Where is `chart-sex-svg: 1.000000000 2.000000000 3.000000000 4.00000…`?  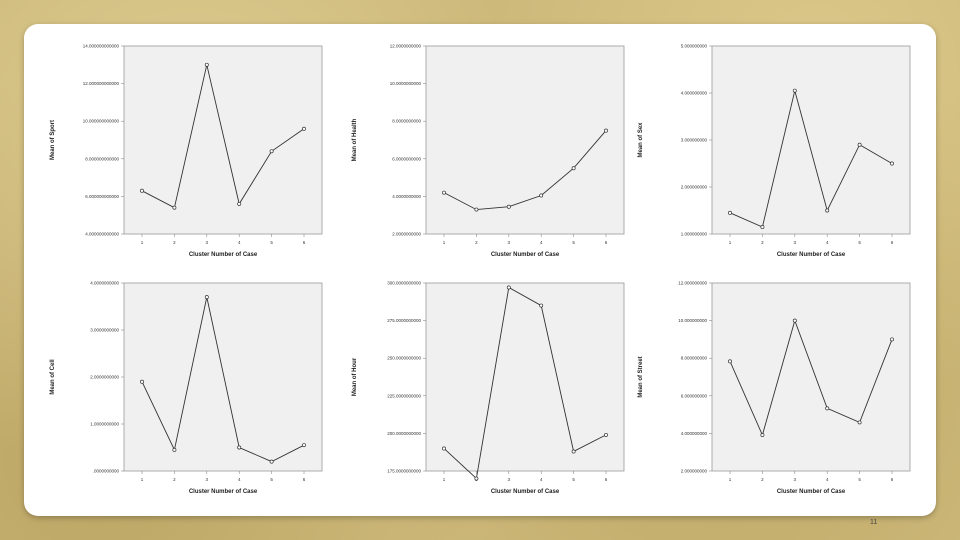
chart-sex-svg: 1.000000000 2.000000000 3.000000000 4.00000… is located at coordinates (774, 151).